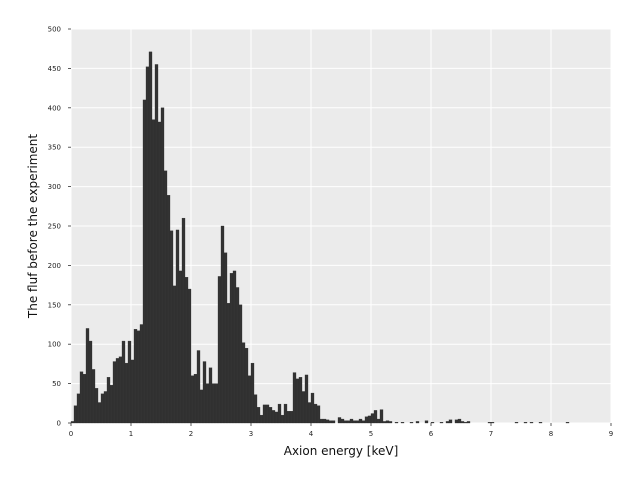 This screenshot has width=640, height=480. Describe the element at coordinates (54, 187) in the screenshot. I see `y-tick-label: 300` at that location.